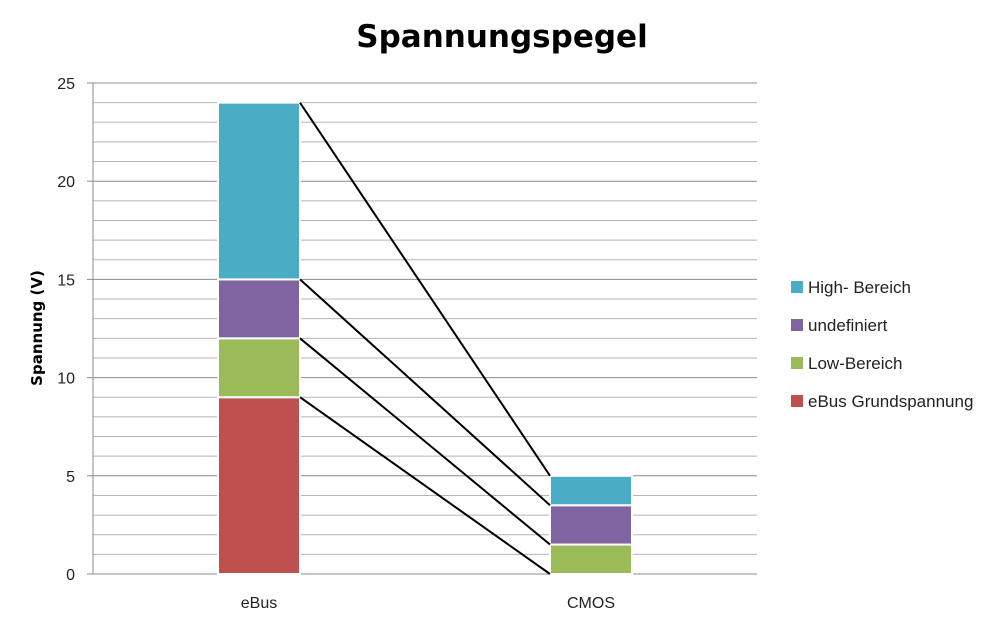  I want to click on y-tick-label: 20, so click(66, 182).